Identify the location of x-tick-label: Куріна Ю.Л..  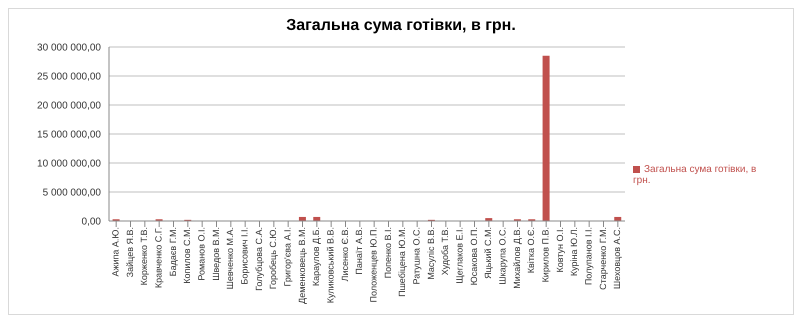
(574, 251).